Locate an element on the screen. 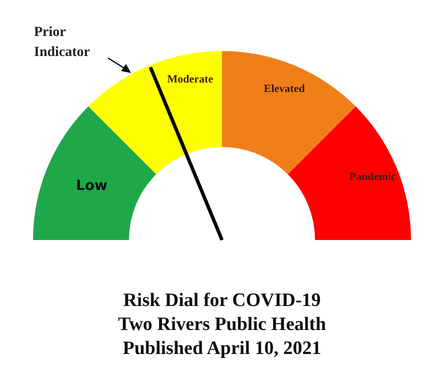 This screenshot has height=391, width=439. slice-label: Moderate is located at coordinates (190, 80).